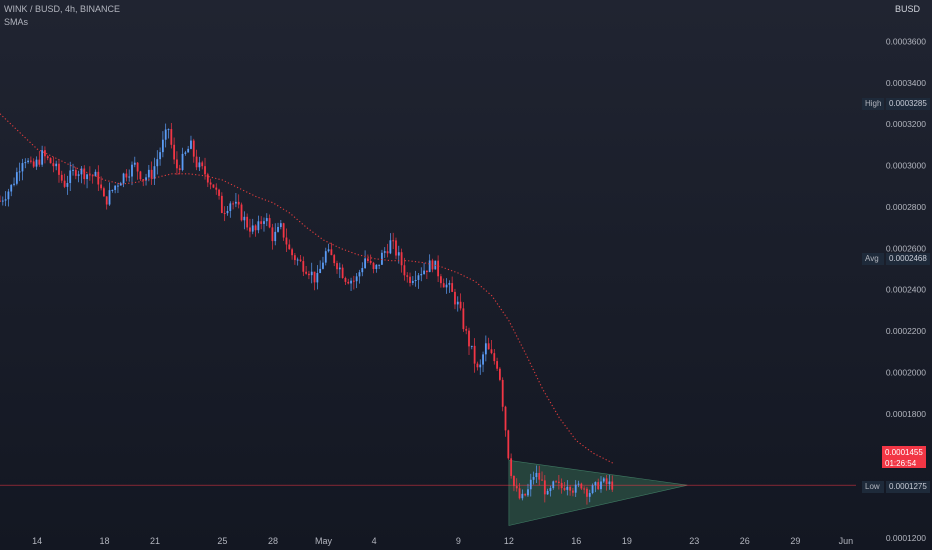 The image size is (932, 550). I want to click on last-price-badge: 0.0001455 01:26:54, so click(904, 457).